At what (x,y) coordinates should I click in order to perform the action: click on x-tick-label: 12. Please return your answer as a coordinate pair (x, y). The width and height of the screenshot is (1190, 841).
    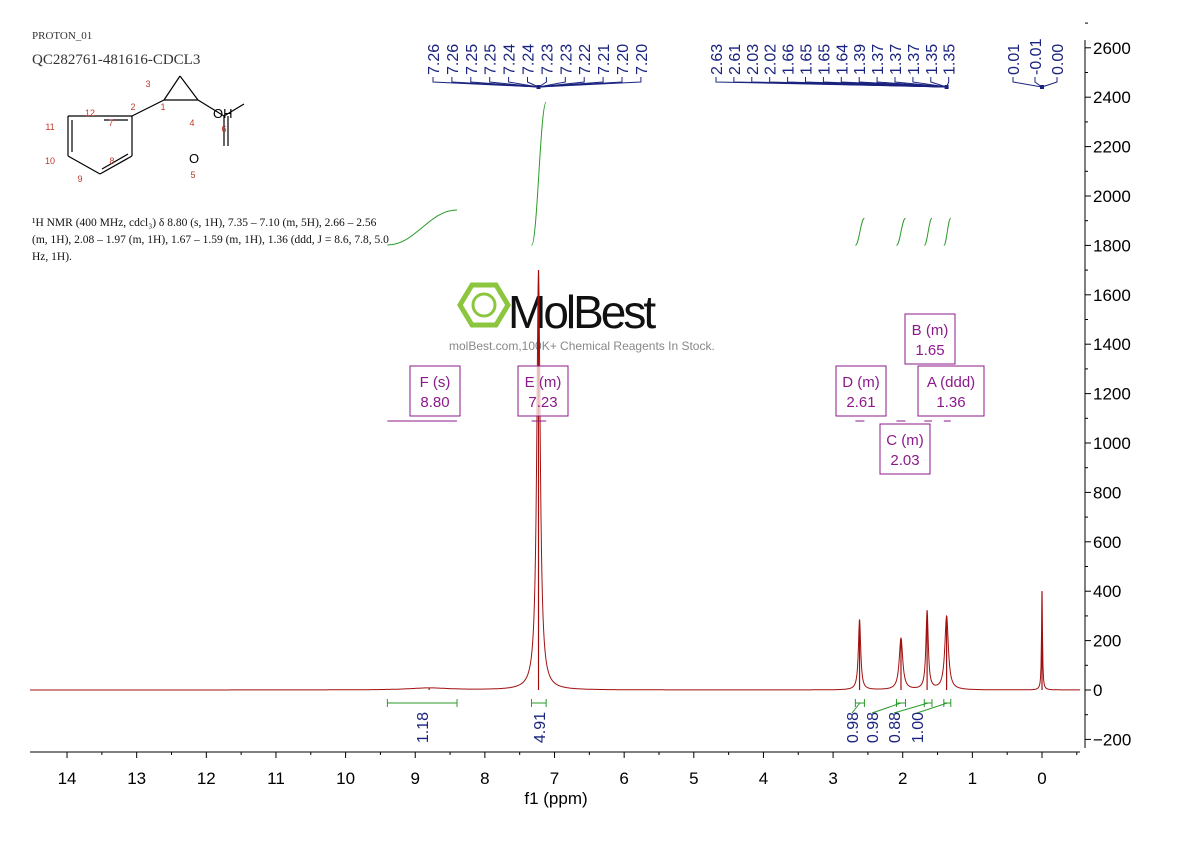
    Looking at the image, I should click on (206, 778).